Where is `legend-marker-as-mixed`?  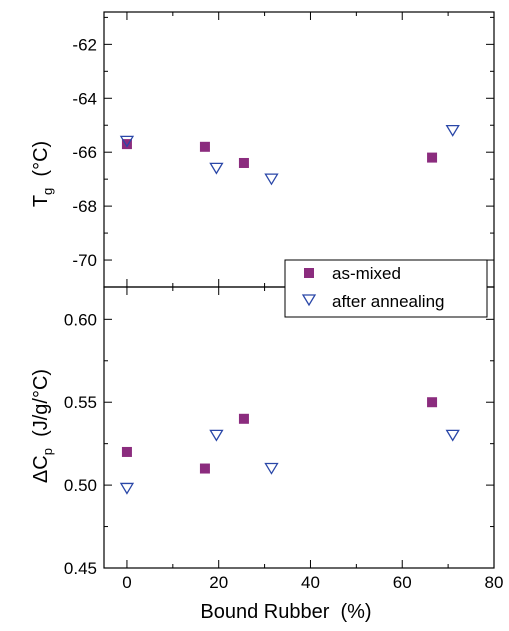 legend-marker-as-mixed is located at coordinates (309, 273).